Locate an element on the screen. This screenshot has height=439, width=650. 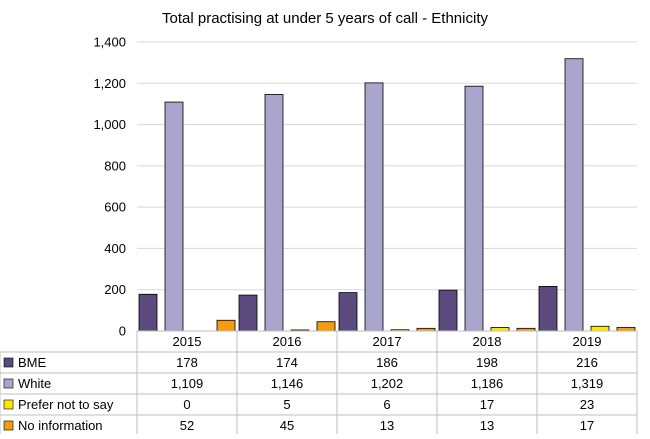
legend-label: White is located at coordinates (34, 383).